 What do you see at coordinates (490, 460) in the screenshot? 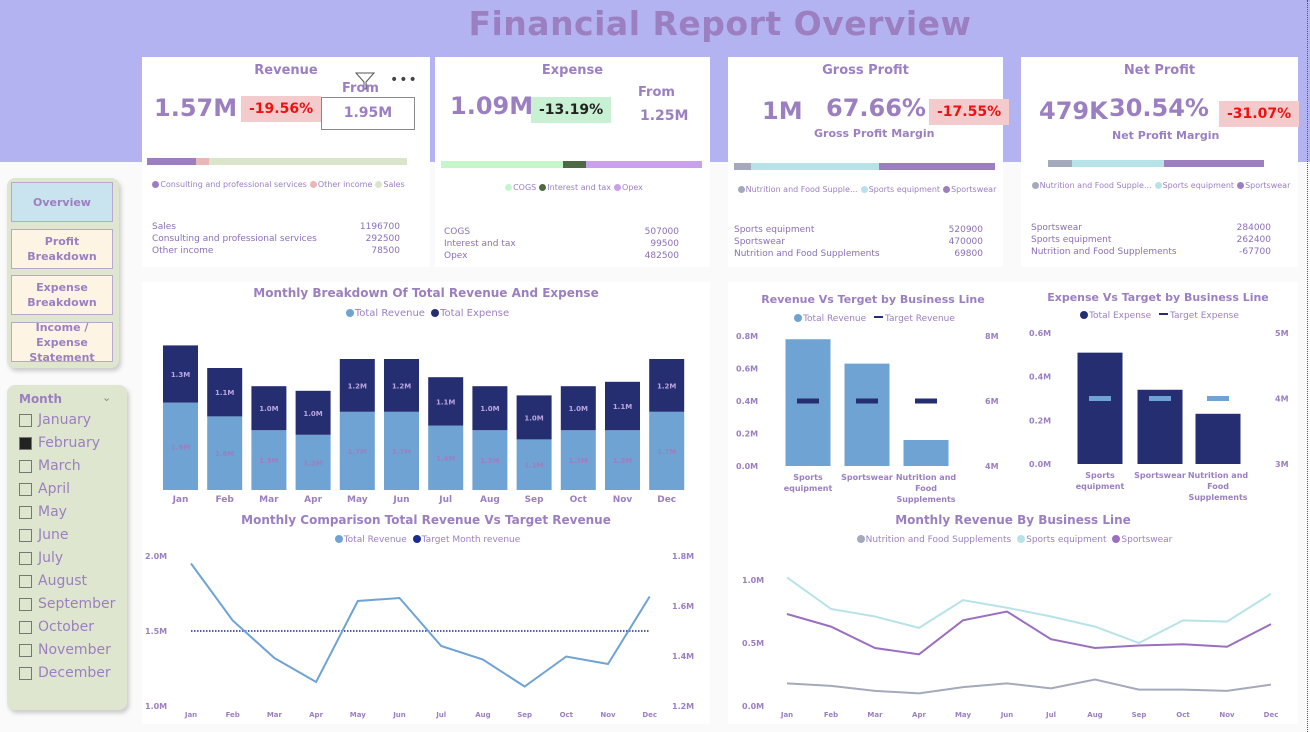
I see `bar-revenue-aug` at bounding box center [490, 460].